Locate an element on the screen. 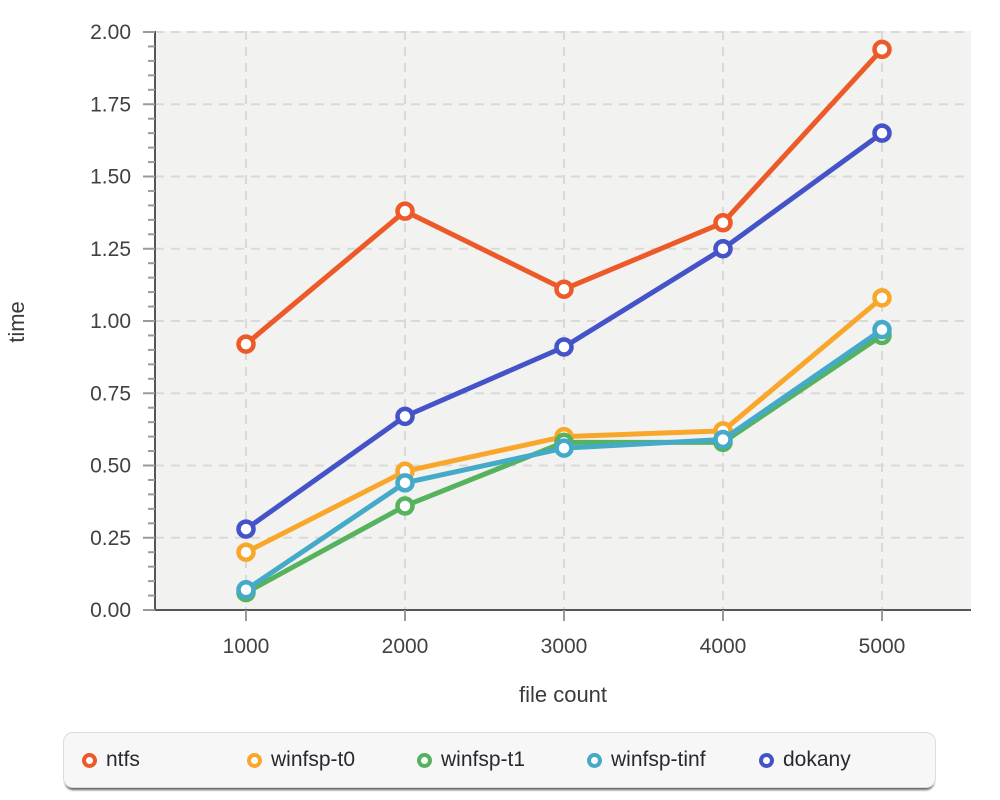 The width and height of the screenshot is (1000, 800). legend-item-winfsp-tinf: winfsp-tinf is located at coordinates (646, 760).